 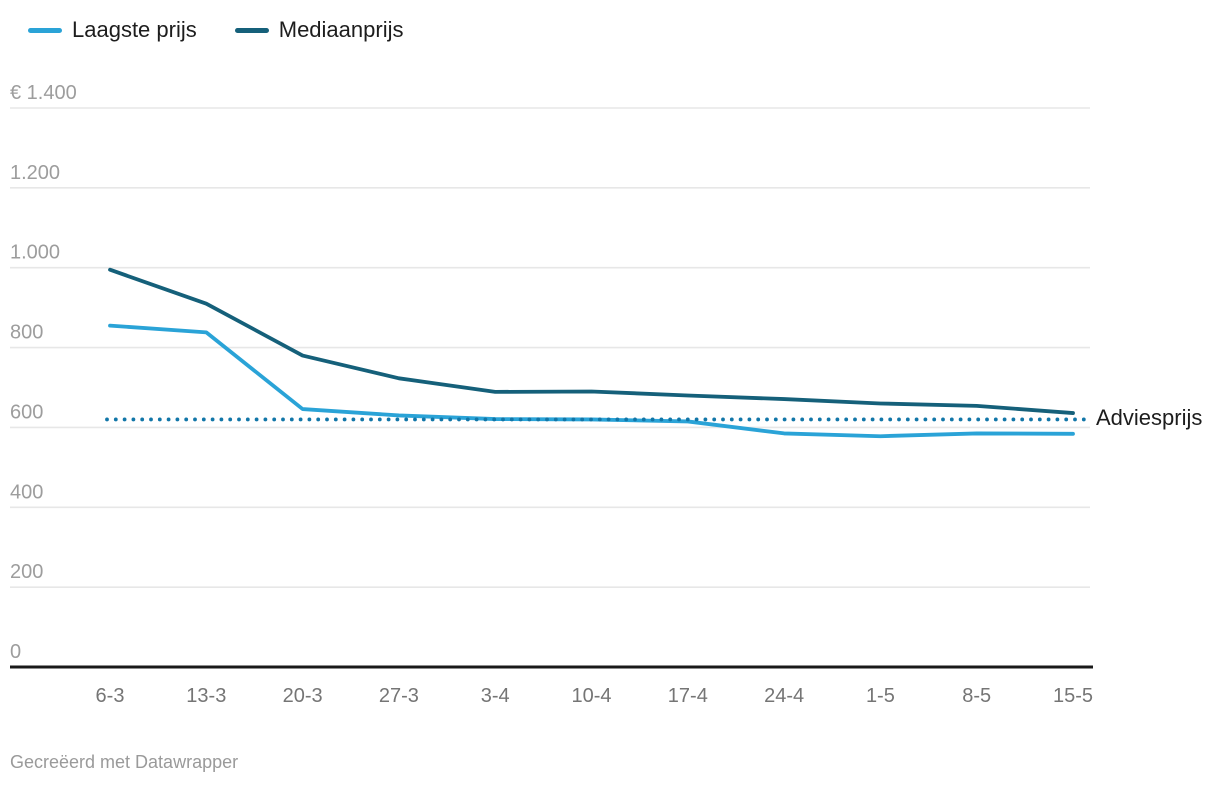 I want to click on y-tick-label: 200, so click(x=26, y=572).